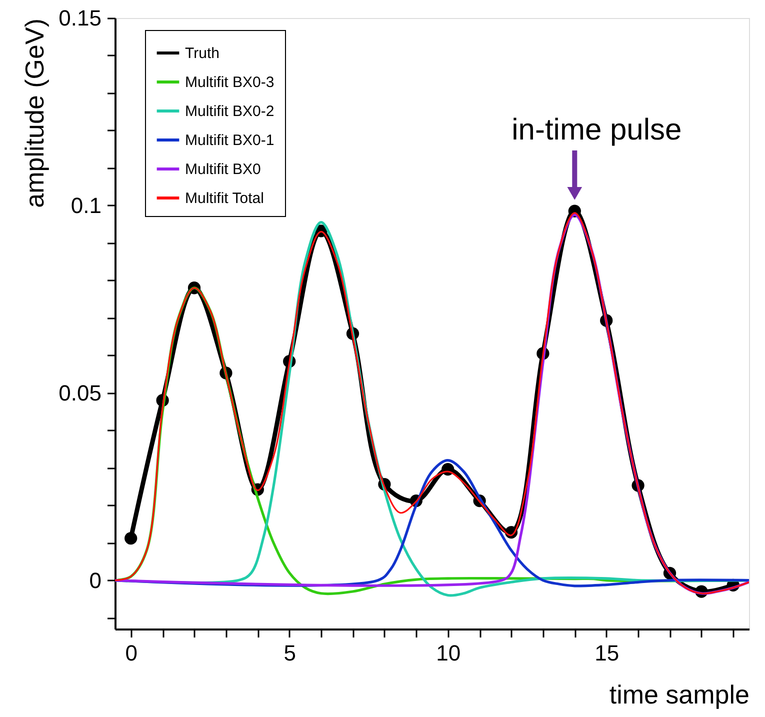 Image resolution: width=765 pixels, height=717 pixels. What do you see at coordinates (597, 129) in the screenshot?
I see `annotation: in-time pulse` at bounding box center [597, 129].